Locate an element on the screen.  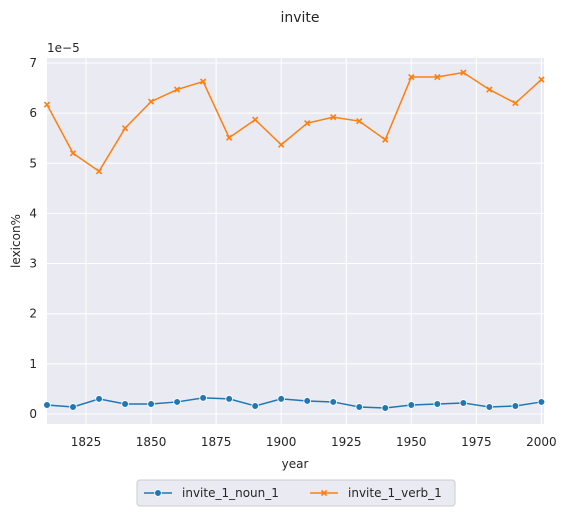
y-tick-label: 7 is located at coordinates (33, 63).